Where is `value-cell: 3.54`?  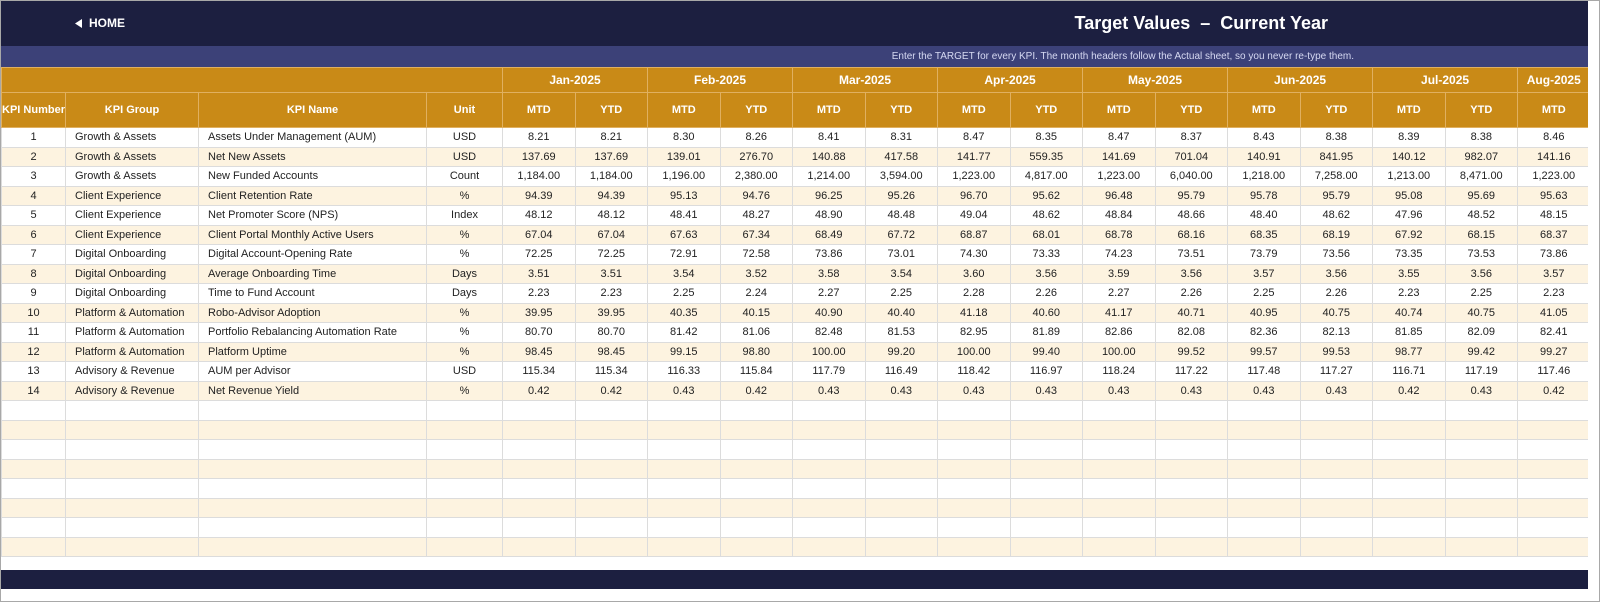 value-cell: 3.54 is located at coordinates (901, 273).